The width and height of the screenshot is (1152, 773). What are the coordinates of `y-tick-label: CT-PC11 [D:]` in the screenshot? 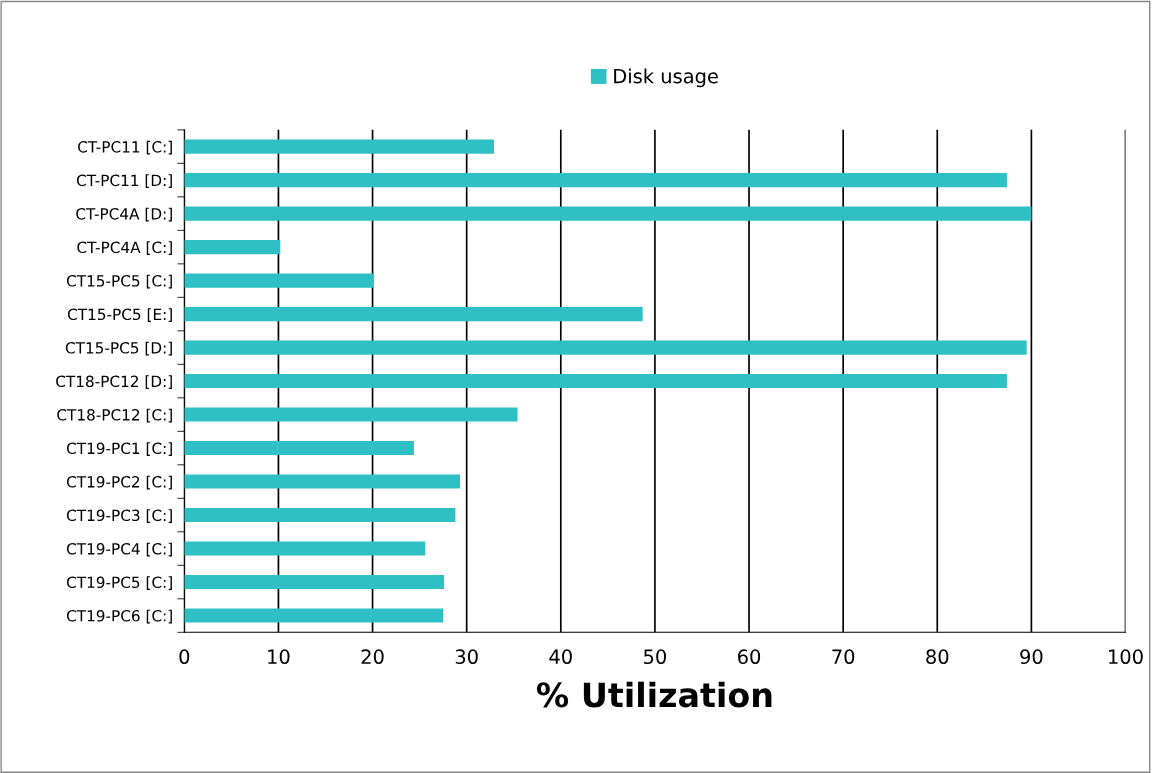 It's located at (124, 181).